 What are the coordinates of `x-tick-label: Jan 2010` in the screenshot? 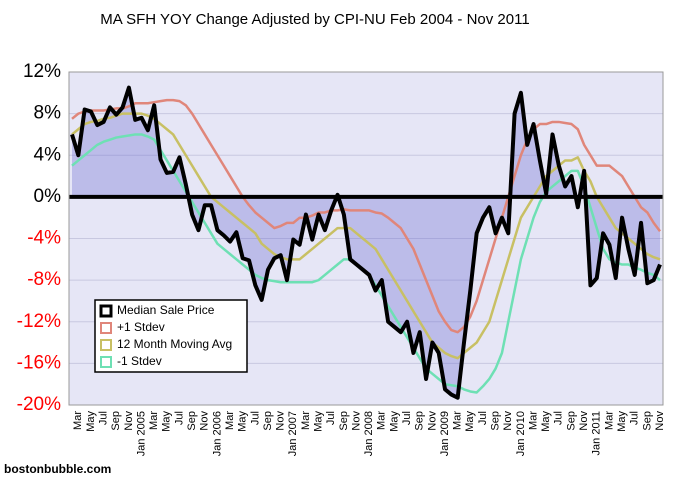 It's located at (521, 433).